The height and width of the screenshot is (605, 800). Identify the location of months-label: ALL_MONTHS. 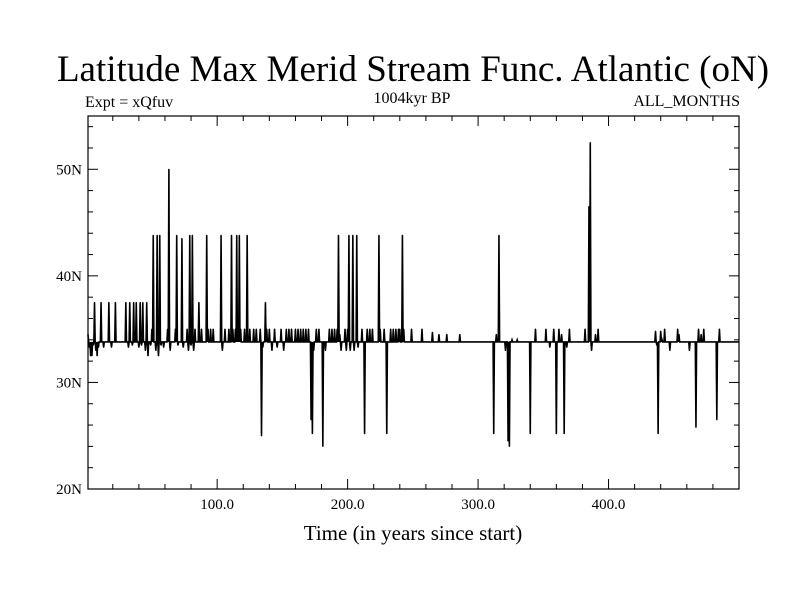
(686, 101).